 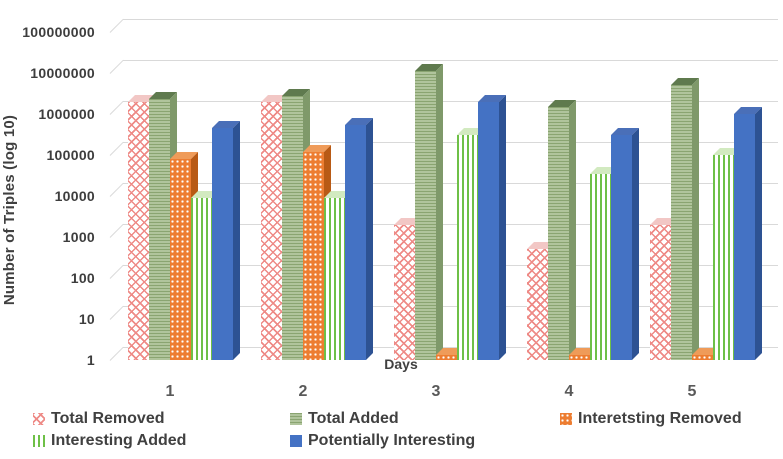 I want to click on y-tick-label: 1000000, so click(x=66, y=114).